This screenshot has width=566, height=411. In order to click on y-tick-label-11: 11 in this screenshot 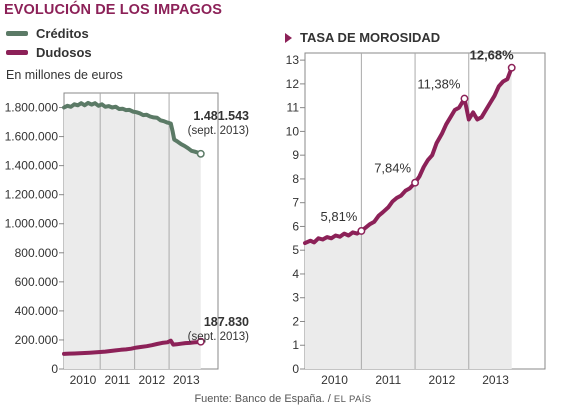, I will do `click(293, 108)`.